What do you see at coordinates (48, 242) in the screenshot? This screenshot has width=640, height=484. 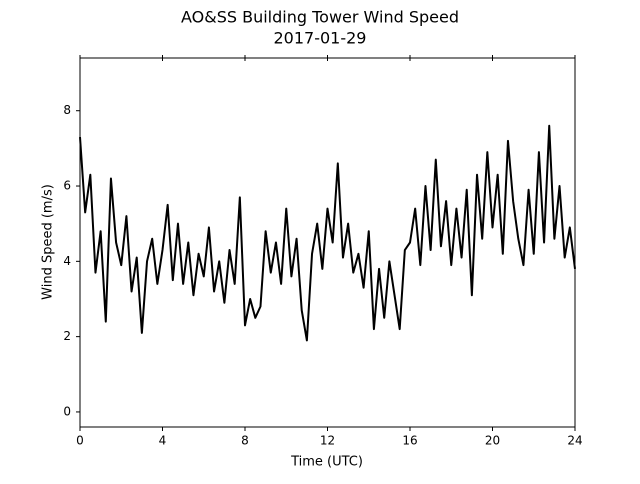 I see `y-axis-label: Wind Speed (m/s)` at bounding box center [48, 242].